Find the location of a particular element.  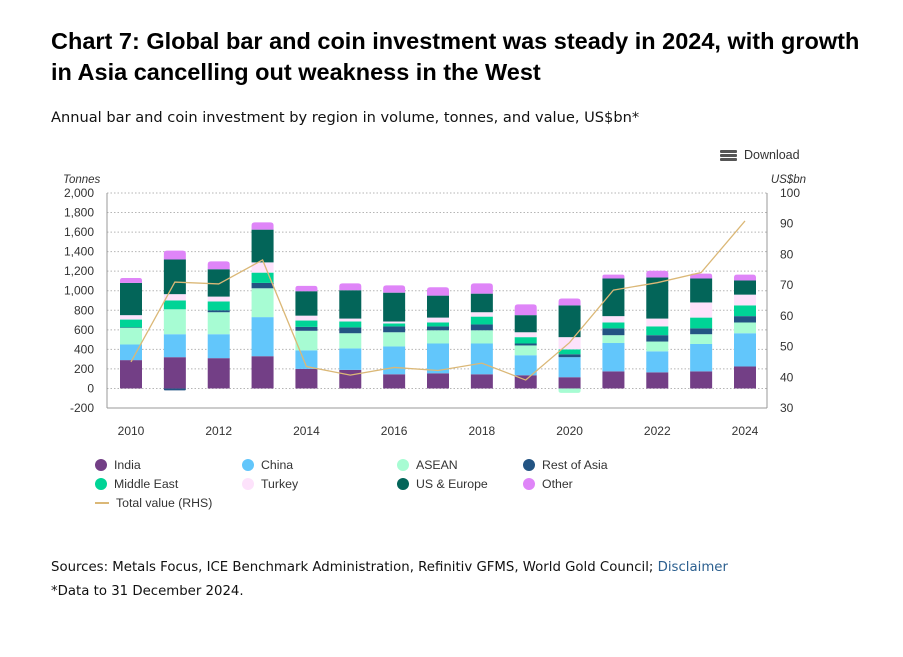

legend-item: Rest of Asia is located at coordinates (565, 465).